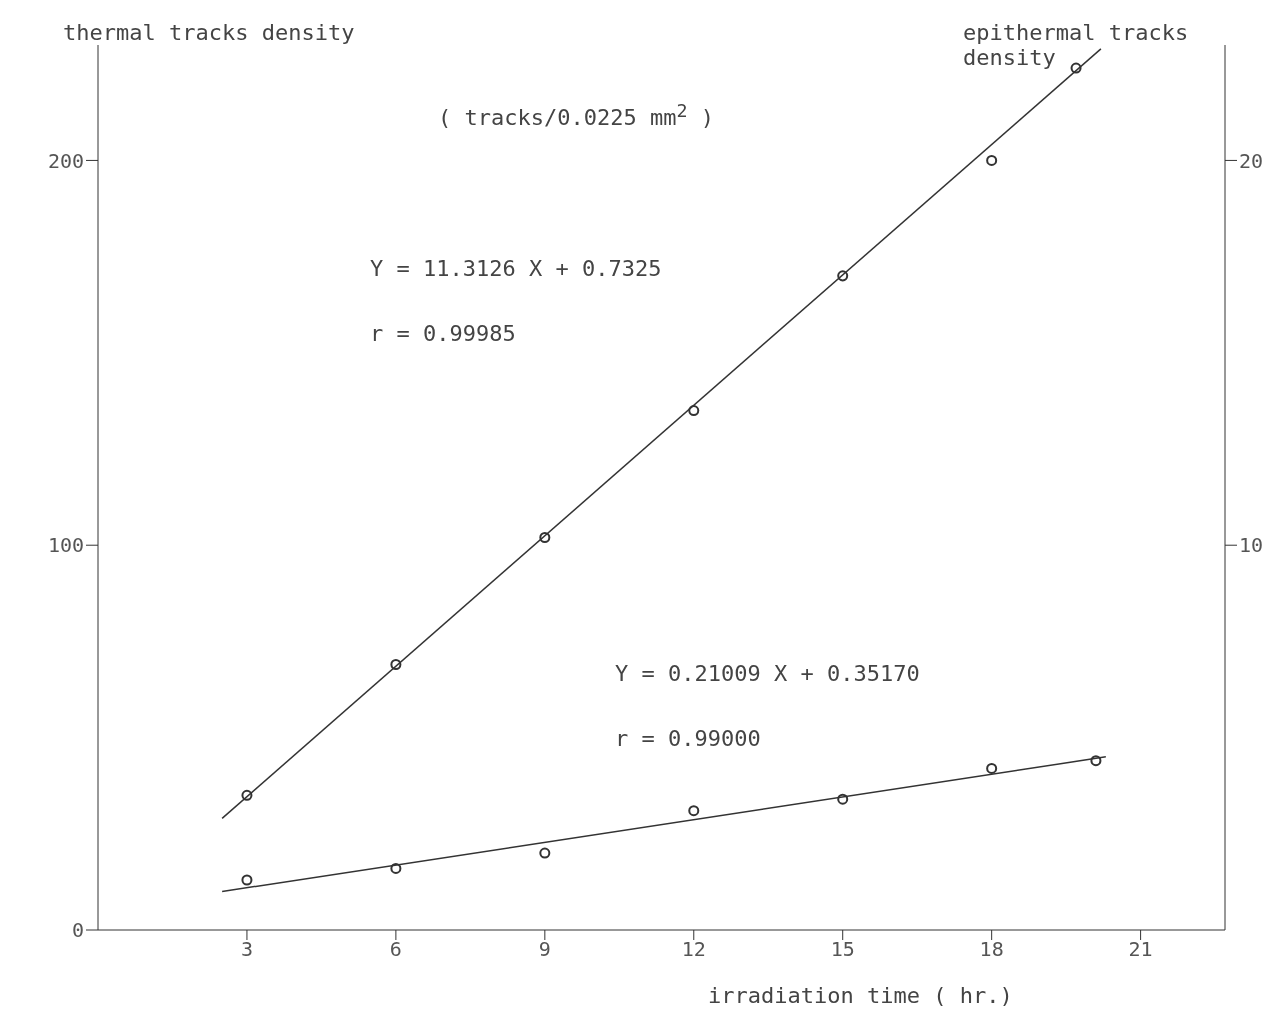 The height and width of the screenshot is (1031, 1267). Describe the element at coordinates (209, 32) in the screenshot. I see `y-axis-title: thermal tracks density` at that location.